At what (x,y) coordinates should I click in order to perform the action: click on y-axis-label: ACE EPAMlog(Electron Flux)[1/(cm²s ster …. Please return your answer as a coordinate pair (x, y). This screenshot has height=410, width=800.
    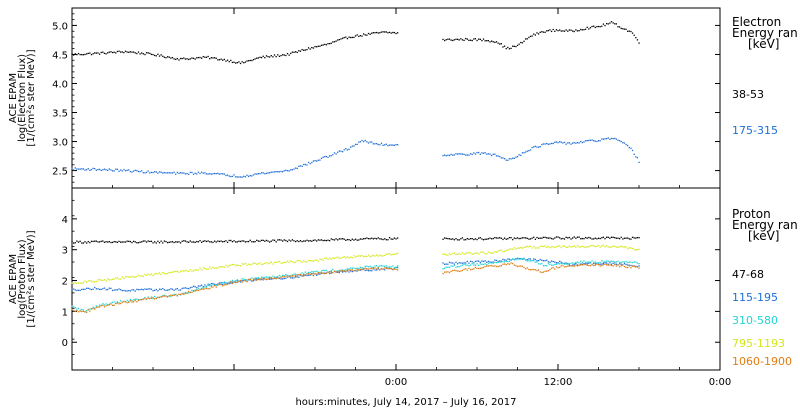
    Looking at the image, I should click on (22, 97).